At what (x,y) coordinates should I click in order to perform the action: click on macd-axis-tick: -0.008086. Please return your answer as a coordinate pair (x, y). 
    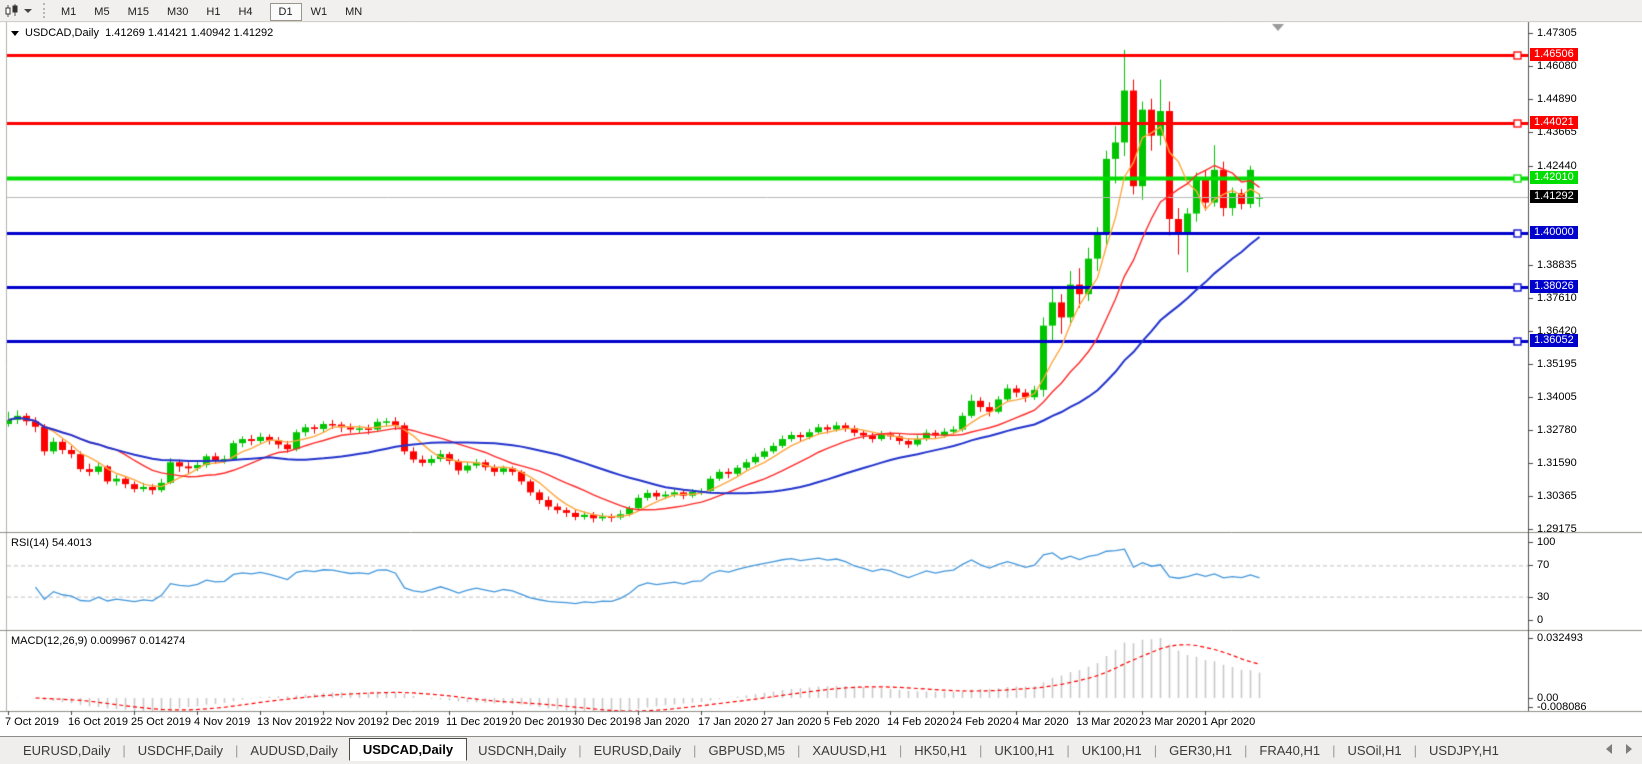
    Looking at the image, I should click on (1562, 707).